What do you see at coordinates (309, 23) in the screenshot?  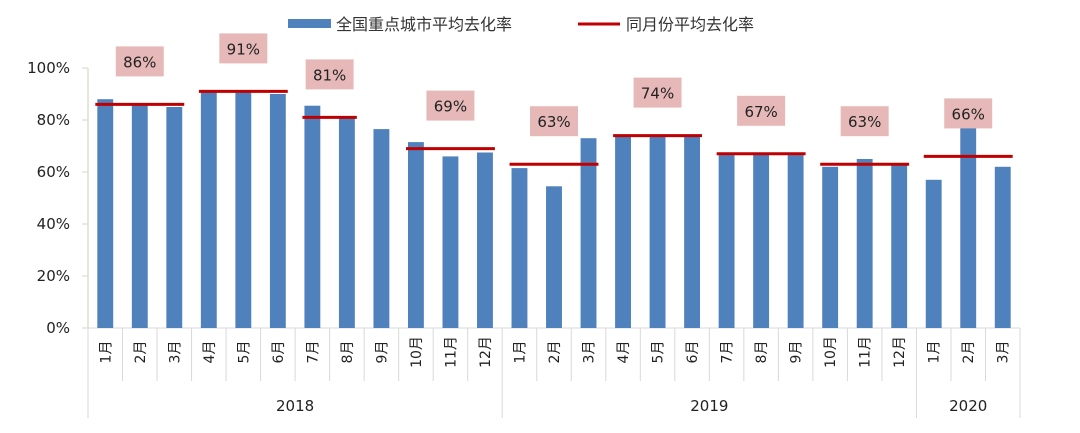 I see `legend-swatch-bar` at bounding box center [309, 23].